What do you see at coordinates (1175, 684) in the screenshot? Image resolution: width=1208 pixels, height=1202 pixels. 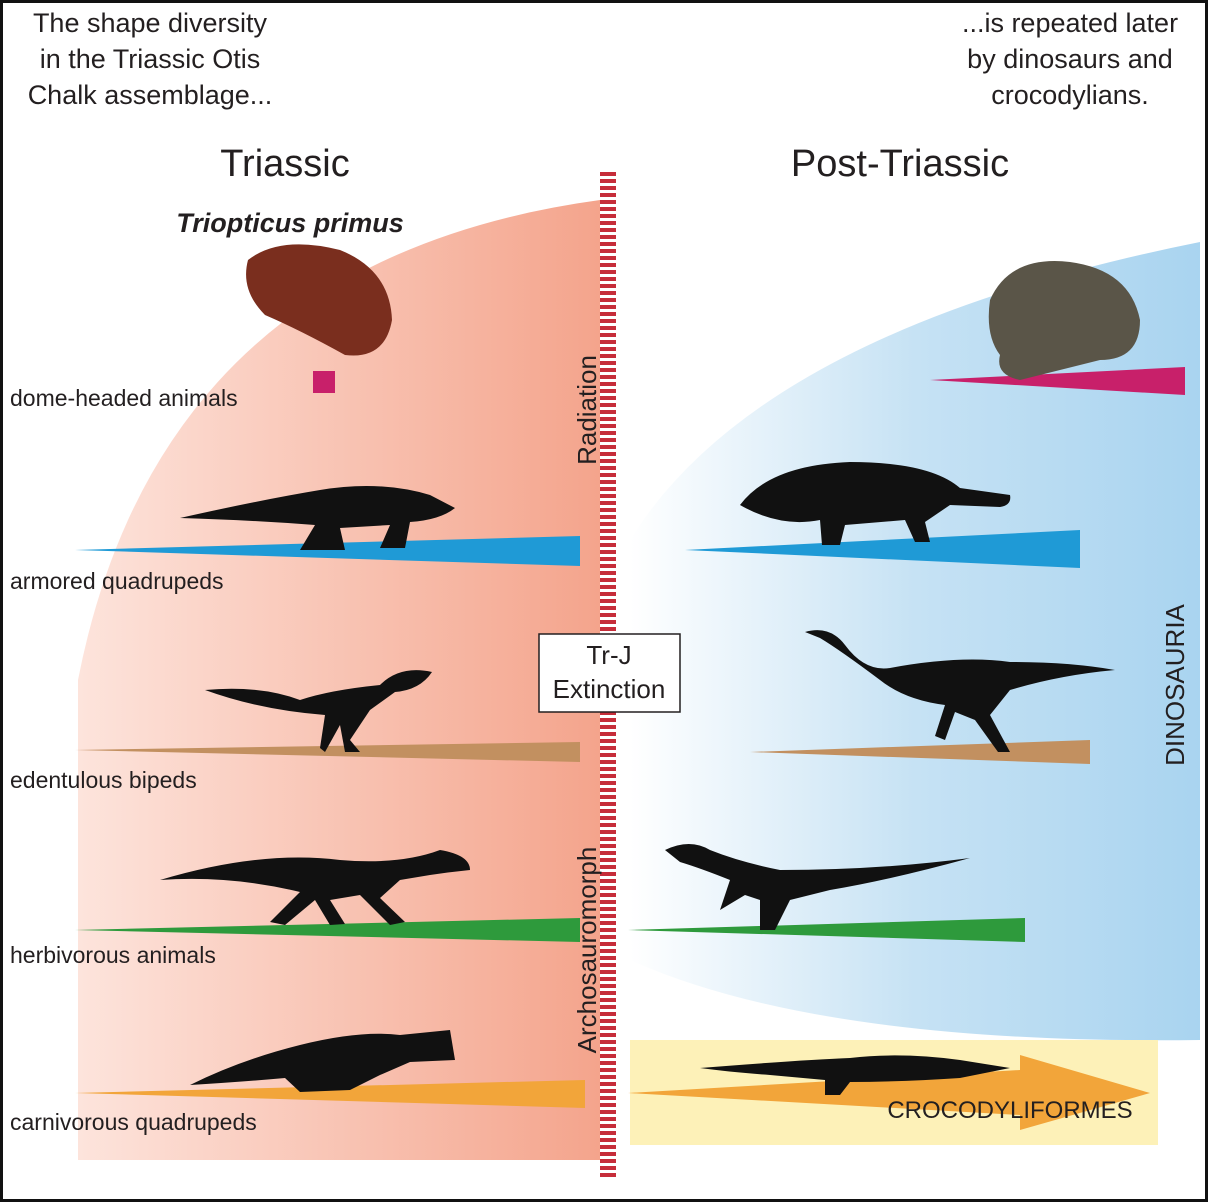 I see `clade-label: DINOSAURIA` at bounding box center [1175, 684].